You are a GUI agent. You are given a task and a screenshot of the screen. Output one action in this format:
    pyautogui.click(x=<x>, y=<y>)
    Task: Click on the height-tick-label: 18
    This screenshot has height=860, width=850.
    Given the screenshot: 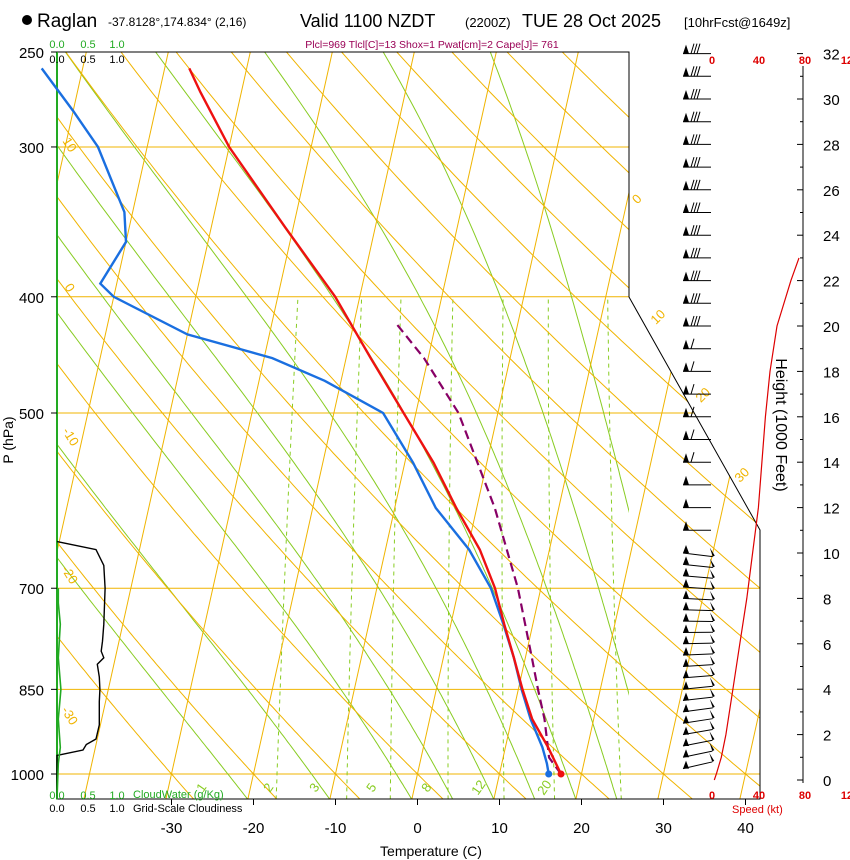 What is the action you would take?
    pyautogui.click(x=831, y=372)
    